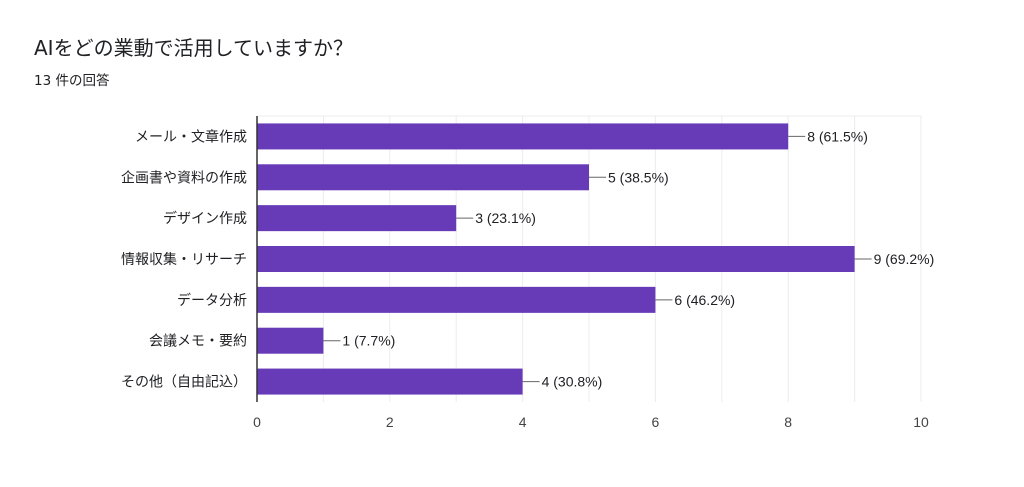 The width and height of the screenshot is (1024, 487). What do you see at coordinates (505, 218) in the screenshot?
I see `data-label: 3 (23.1%)` at bounding box center [505, 218].